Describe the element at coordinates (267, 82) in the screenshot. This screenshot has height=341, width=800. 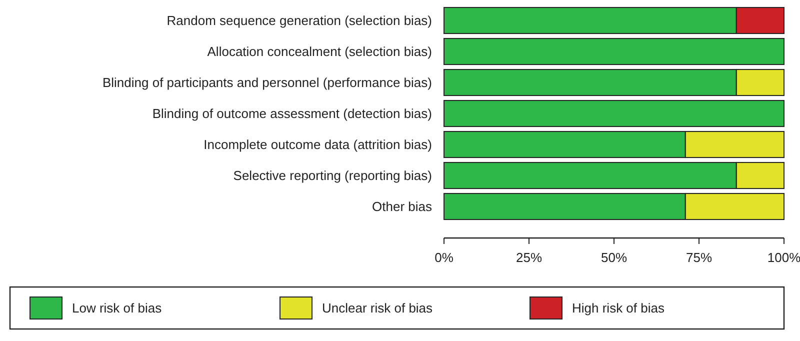
I see `y-tick-label: Blinding of participants and personnel (performance bias)` at that location.